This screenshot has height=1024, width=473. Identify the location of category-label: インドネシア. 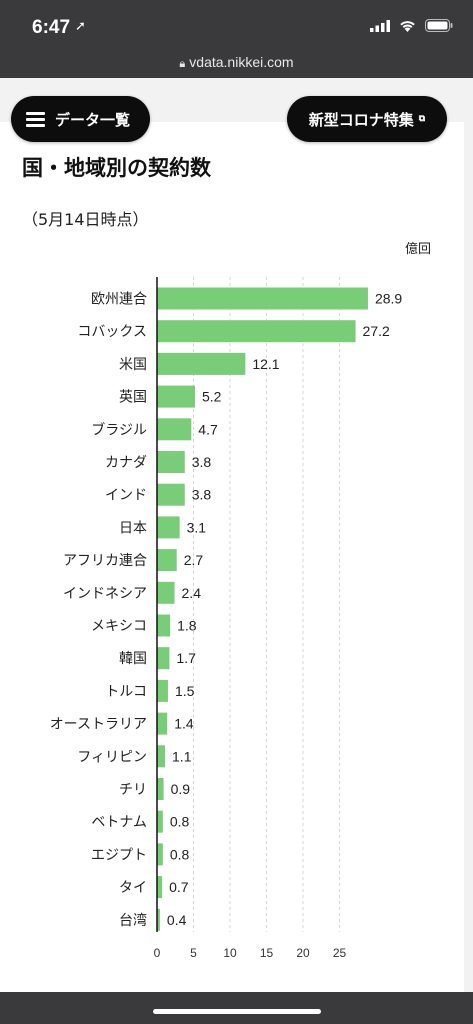
(105, 594).